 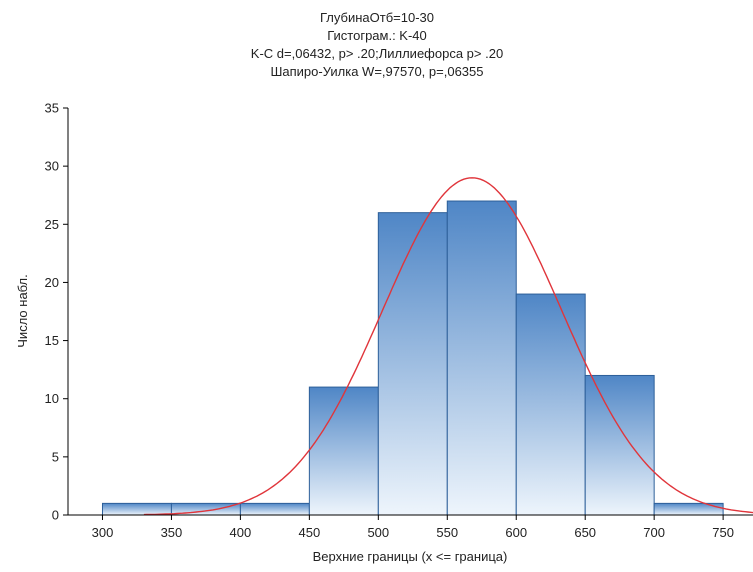 What do you see at coordinates (52, 282) in the screenshot?
I see `y-tick-label: 20` at bounding box center [52, 282].